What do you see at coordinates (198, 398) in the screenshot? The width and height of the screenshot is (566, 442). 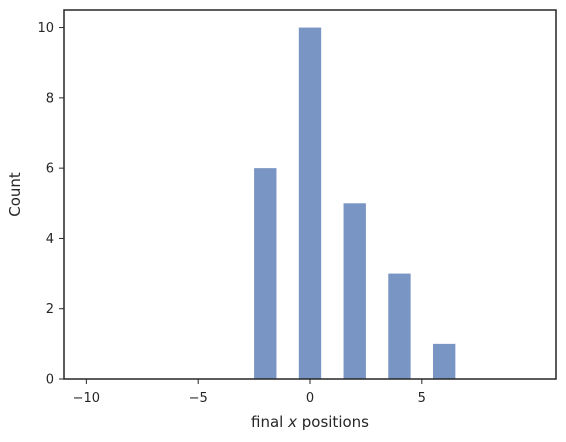 I see `x-tick-label: −5` at bounding box center [198, 398].